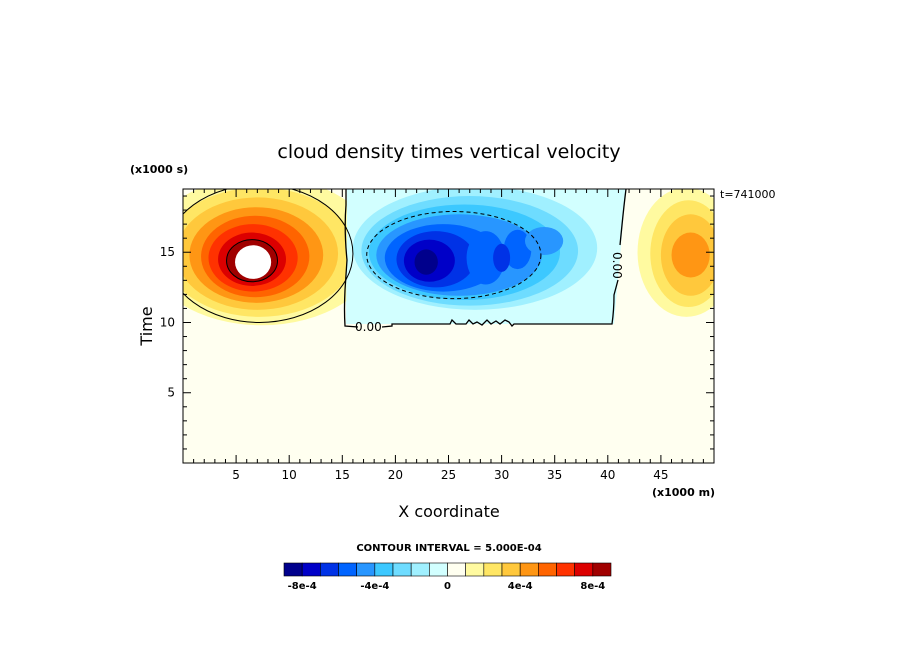 Image resolution: width=904 pixels, height=654 pixels. What do you see at coordinates (236, 475) in the screenshot?
I see `x-tick-label: 5` at bounding box center [236, 475].